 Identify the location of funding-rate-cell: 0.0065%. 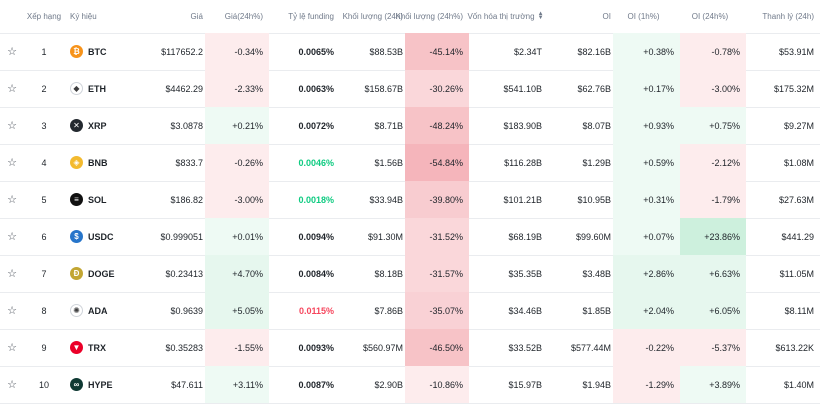
(316, 51).